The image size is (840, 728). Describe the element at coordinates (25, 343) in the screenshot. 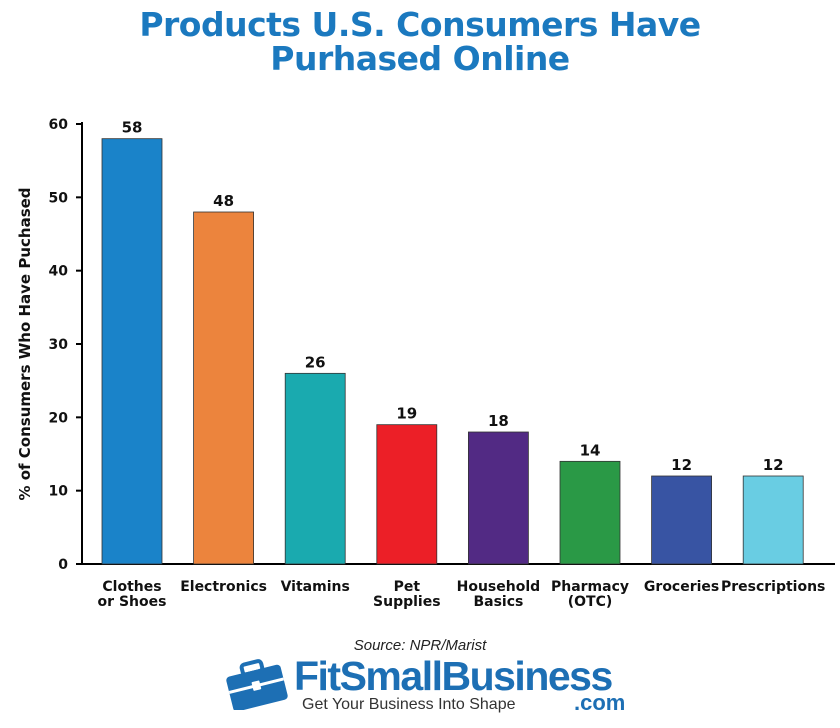

I see `y-axis-label: % of Consumers Who Have Puchased` at that location.